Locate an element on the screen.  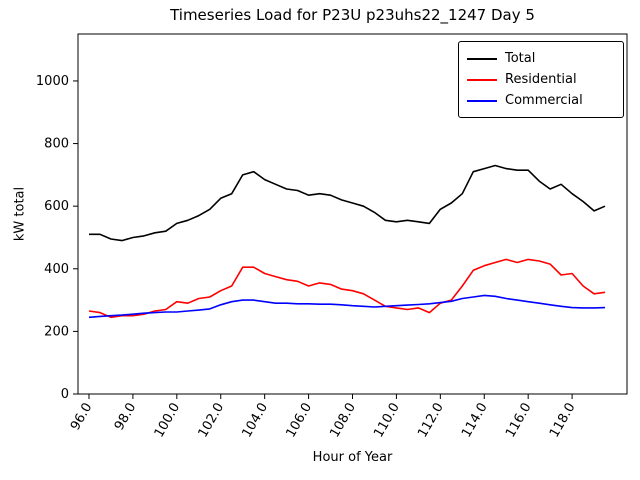
svg-text: 98.0 is located at coordinates (125, 417).